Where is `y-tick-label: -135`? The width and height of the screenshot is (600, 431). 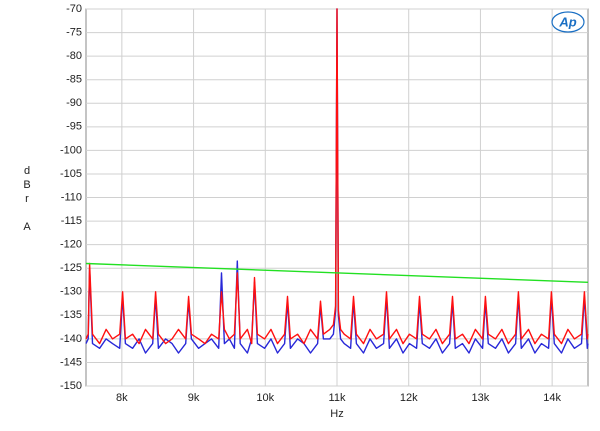
y-tick-label: -135 is located at coordinates (71, 315).